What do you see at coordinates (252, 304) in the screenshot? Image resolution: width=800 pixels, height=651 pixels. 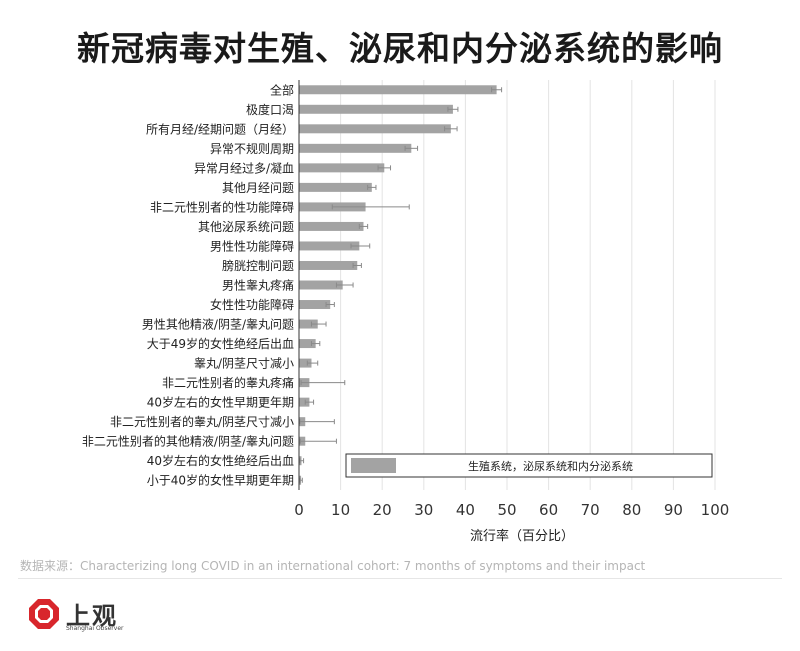 I see `category-label: 女性性功能障碍` at bounding box center [252, 304].